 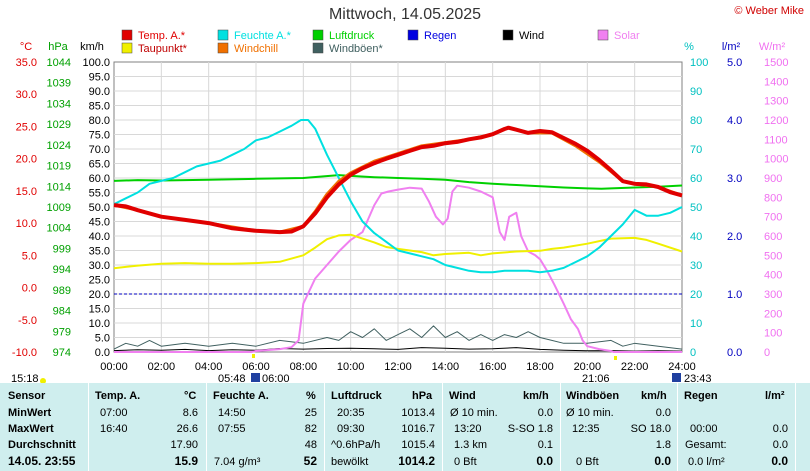 I want to click on temp-tick-label: 35.0, so click(x=26, y=63).